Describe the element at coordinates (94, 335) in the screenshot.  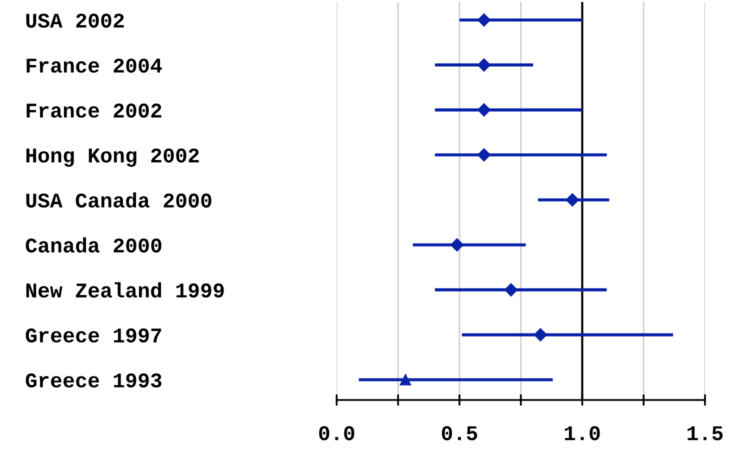
I see `y-tick-label: Greece 1997` at that location.